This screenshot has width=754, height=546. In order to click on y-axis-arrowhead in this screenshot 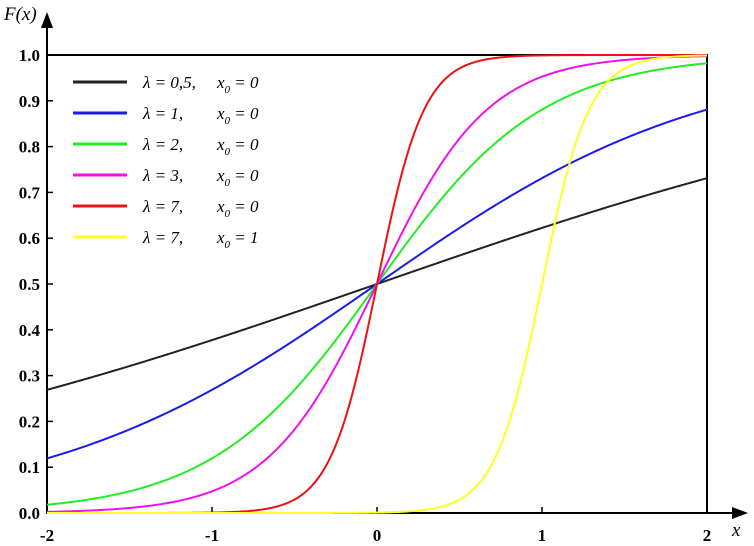, I will do `click(47, 20)`.